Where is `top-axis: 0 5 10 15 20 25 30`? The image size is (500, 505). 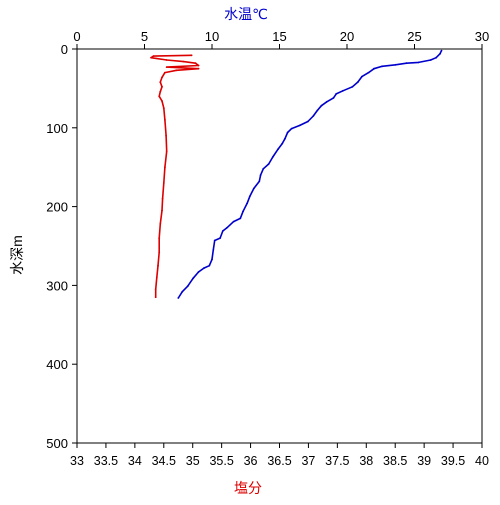 top-axis: 0 5 10 15 20 25 30 is located at coordinates (281, 39).